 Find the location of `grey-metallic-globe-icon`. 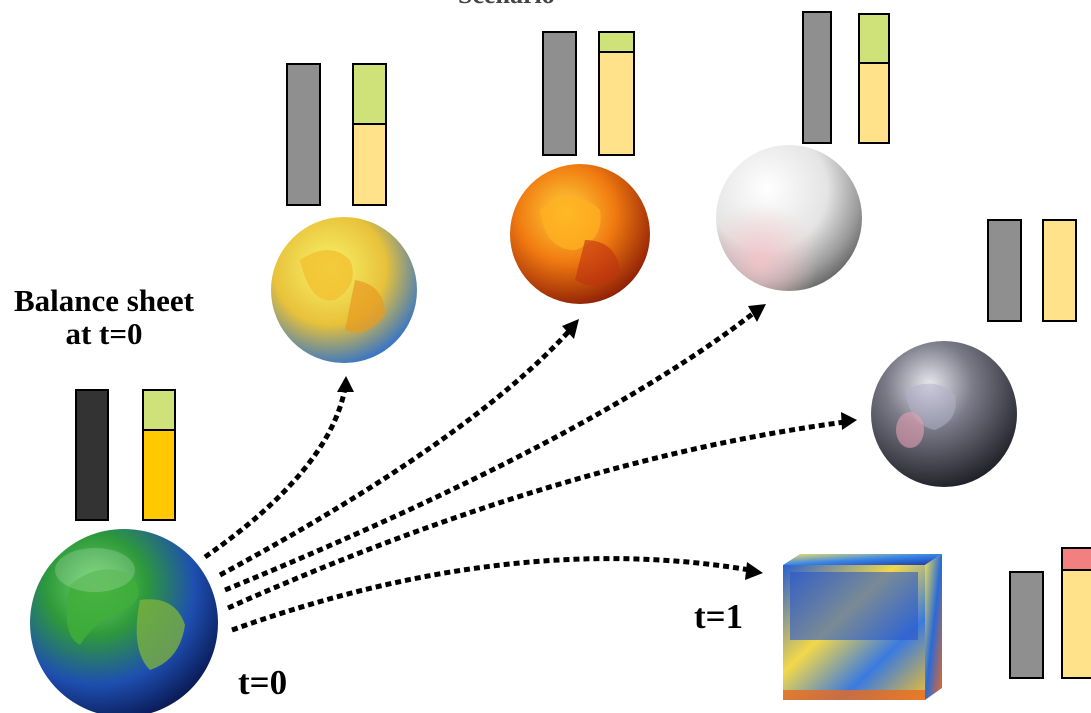

grey-metallic-globe-icon is located at coordinates (944, 414).